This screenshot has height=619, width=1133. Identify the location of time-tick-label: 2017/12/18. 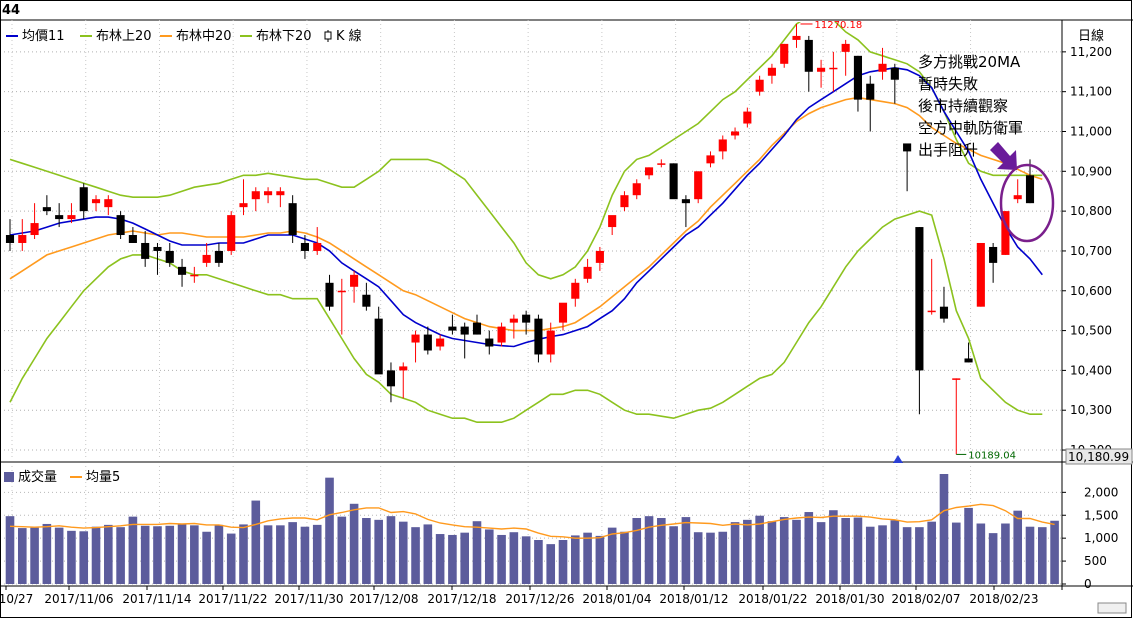
(461, 599).